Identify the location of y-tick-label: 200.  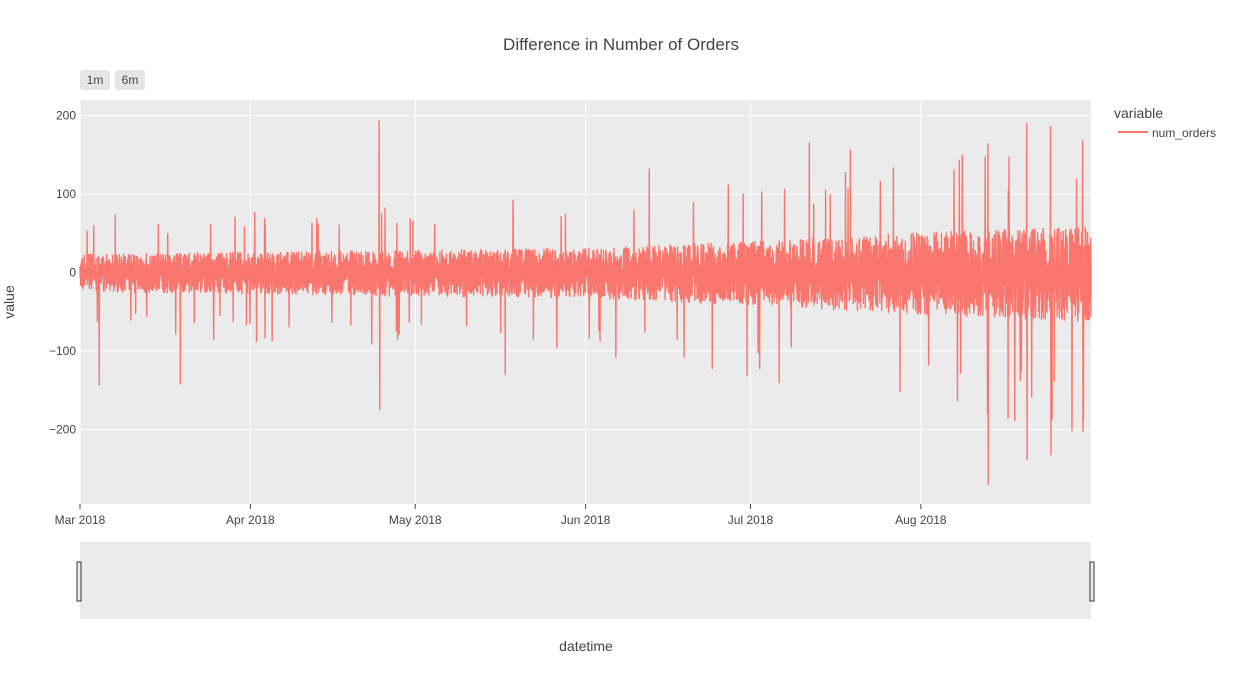
(66, 116).